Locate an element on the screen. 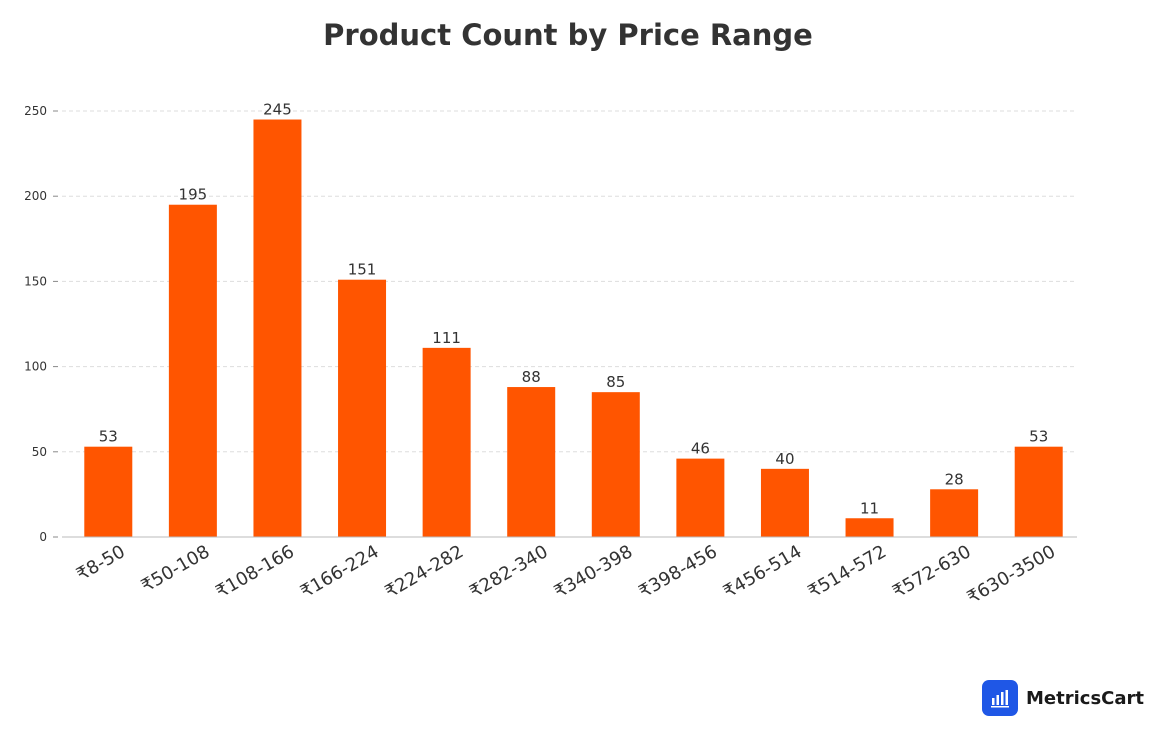  data-label: 245 is located at coordinates (277, 110).